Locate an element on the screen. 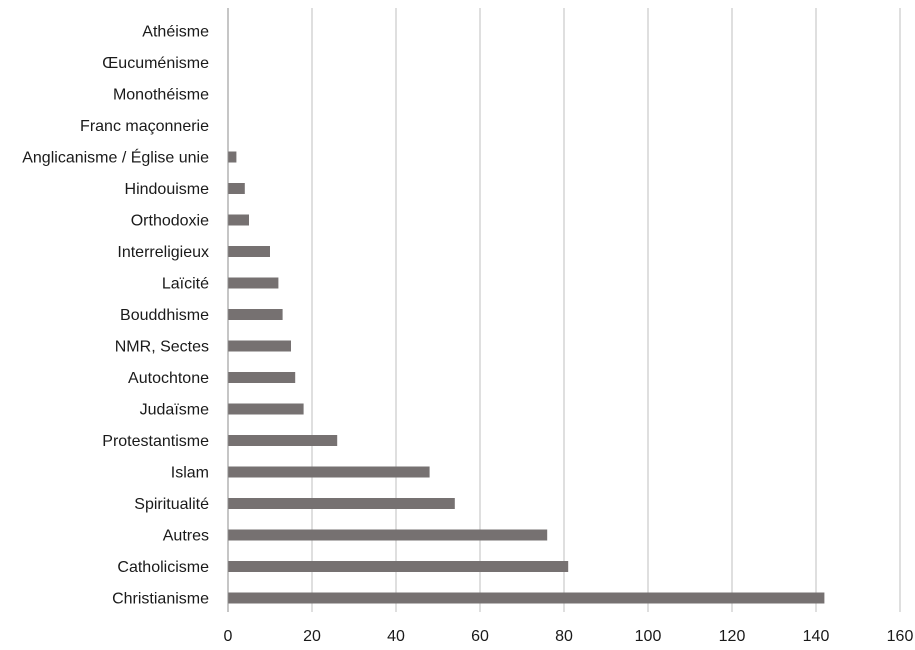 The width and height of the screenshot is (915, 650). x-tick-labels: 0 20 40 60 80 100 120 140 160 is located at coordinates (569, 636).